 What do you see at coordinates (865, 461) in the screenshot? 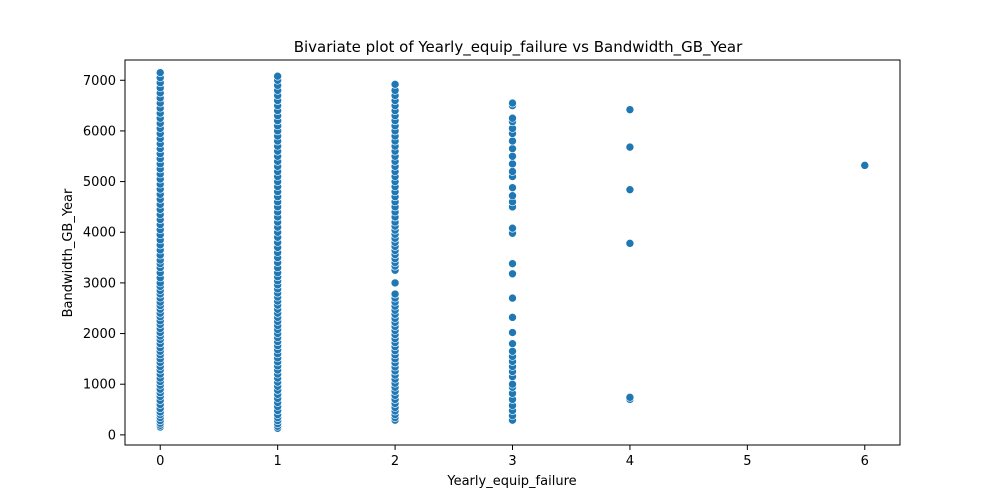
I see `x-tick-label: 6` at bounding box center [865, 461].